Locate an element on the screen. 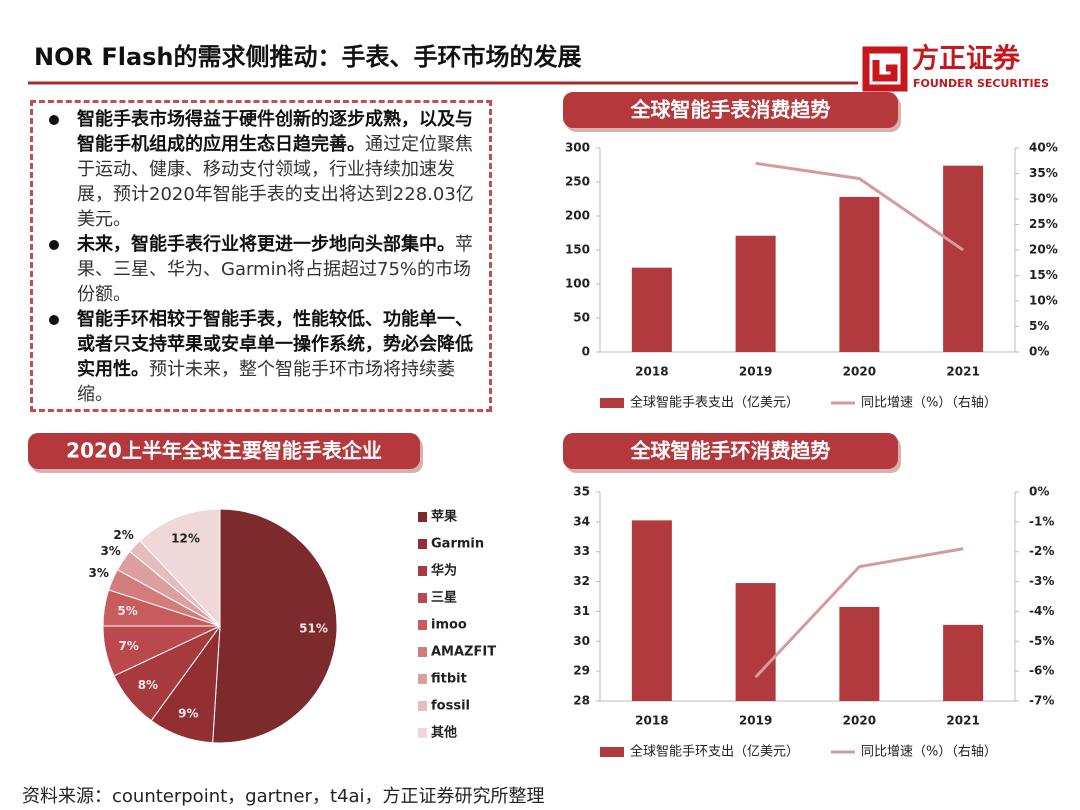 This screenshot has width=1080, height=810. y-tick-label: 31 is located at coordinates (581, 611).